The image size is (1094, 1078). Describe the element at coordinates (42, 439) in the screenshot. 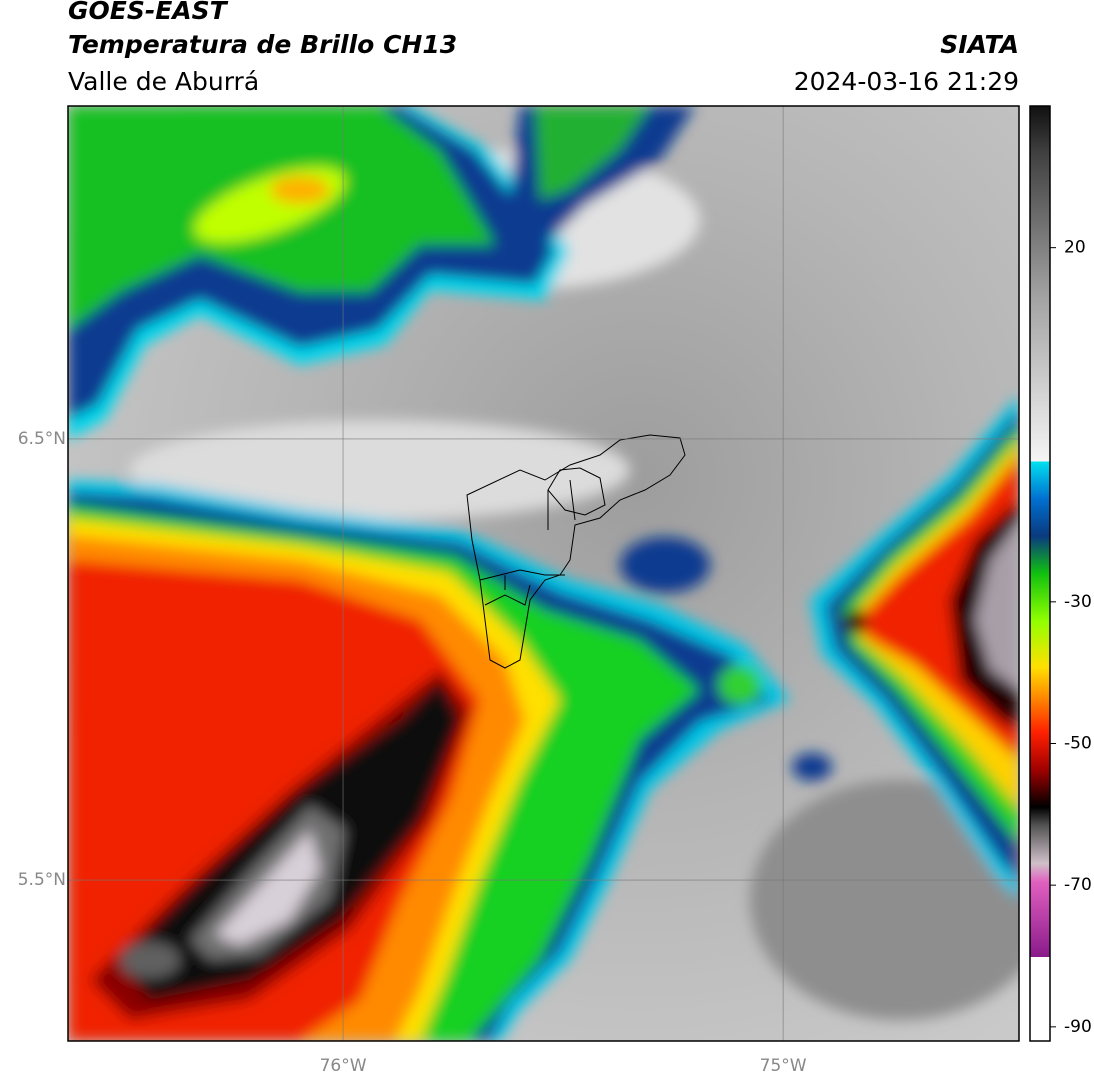

I see `lat-label: 6.5°N` at that location.